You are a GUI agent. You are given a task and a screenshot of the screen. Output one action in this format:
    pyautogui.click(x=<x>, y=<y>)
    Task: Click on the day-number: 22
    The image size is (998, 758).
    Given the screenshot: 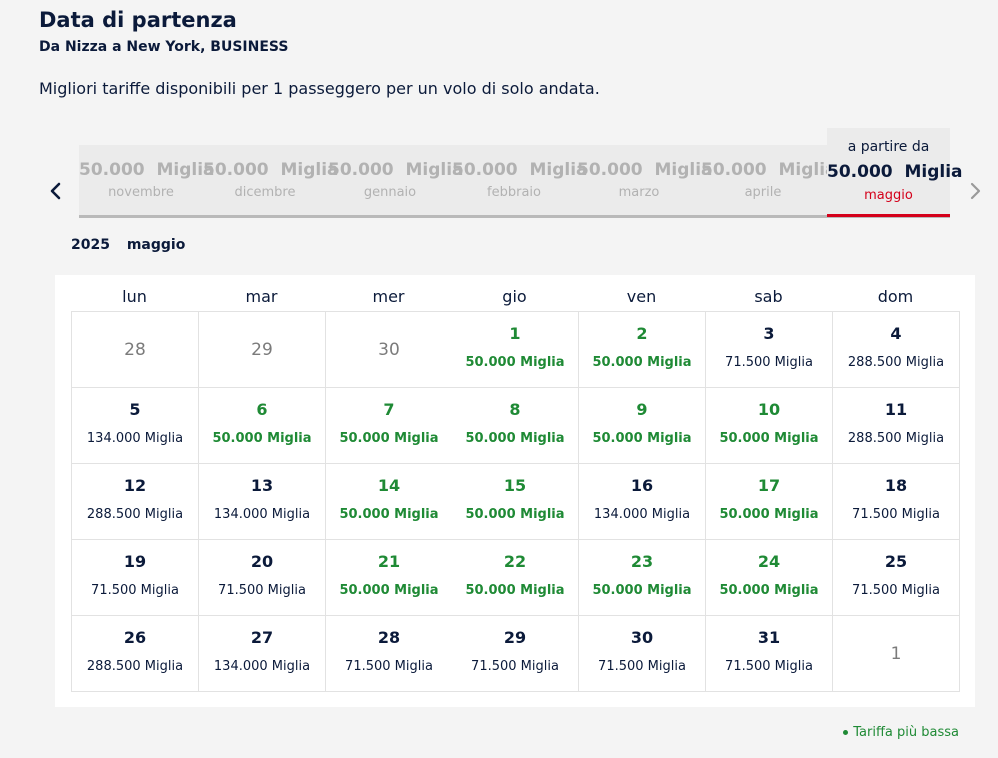 What is the action you would take?
    pyautogui.click(x=515, y=561)
    